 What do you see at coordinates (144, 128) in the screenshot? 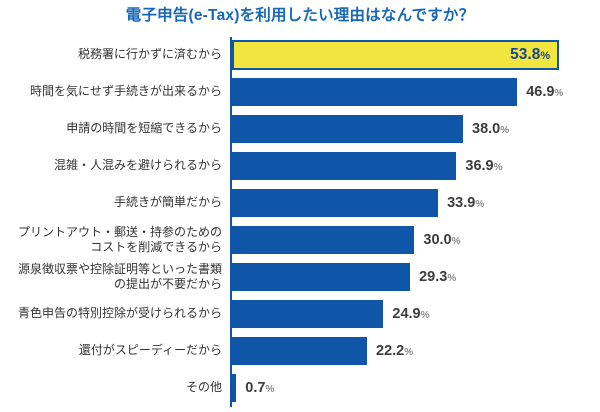
I see `category-label: 申請の時間を短縮できるから` at bounding box center [144, 128].